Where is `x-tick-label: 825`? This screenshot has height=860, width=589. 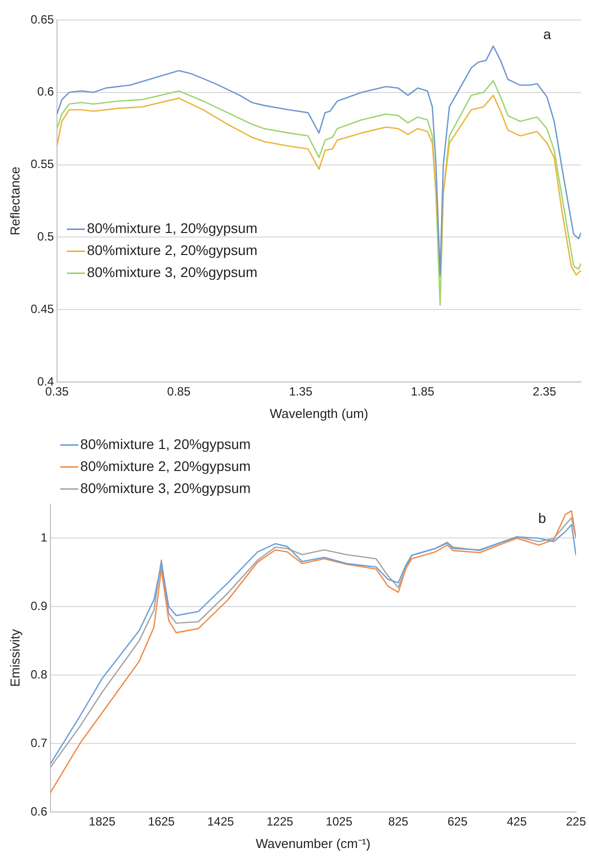
x-tick-label: 825 is located at coordinates (398, 821).